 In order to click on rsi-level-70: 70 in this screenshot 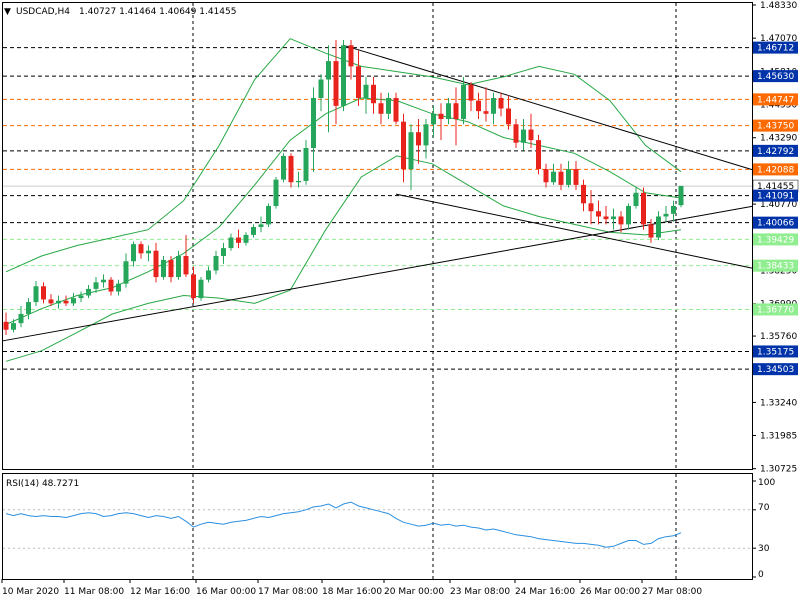, I will do `click(764, 508)`.